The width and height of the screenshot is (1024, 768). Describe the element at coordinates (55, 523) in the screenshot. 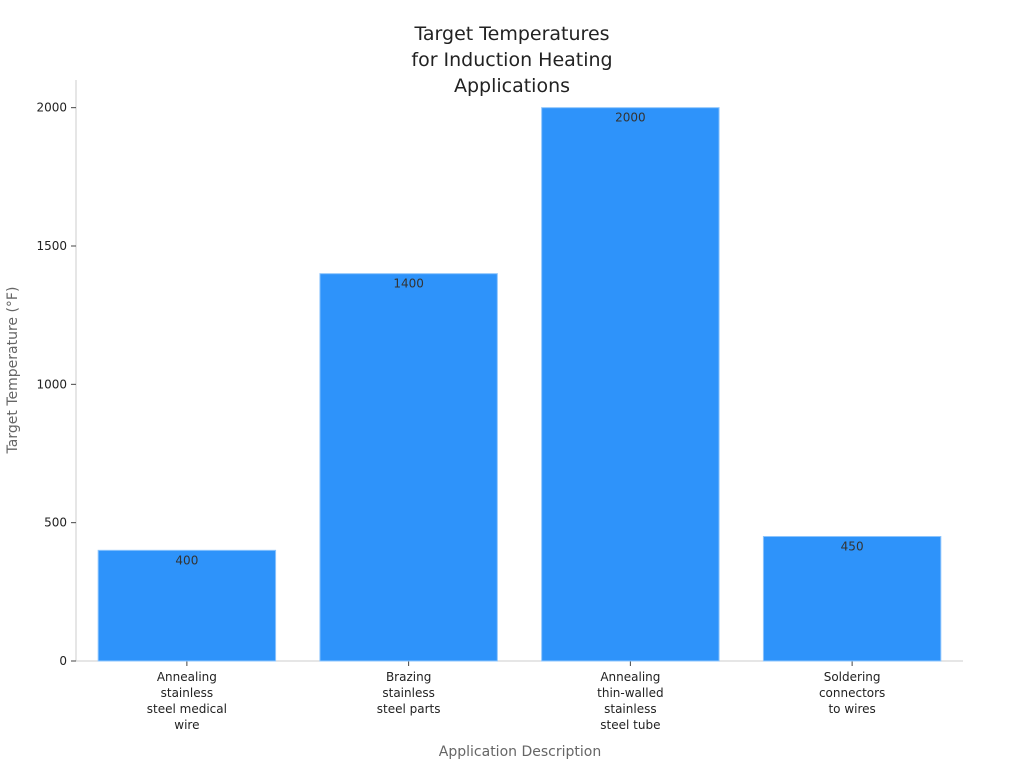

I see `y-tick-label: 500` at that location.